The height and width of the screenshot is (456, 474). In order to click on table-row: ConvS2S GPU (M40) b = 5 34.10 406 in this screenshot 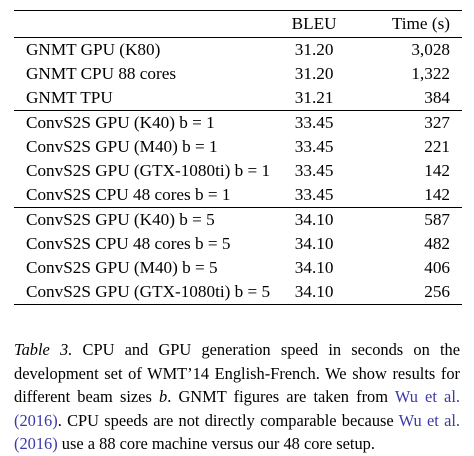, I will do `click(238, 268)`.